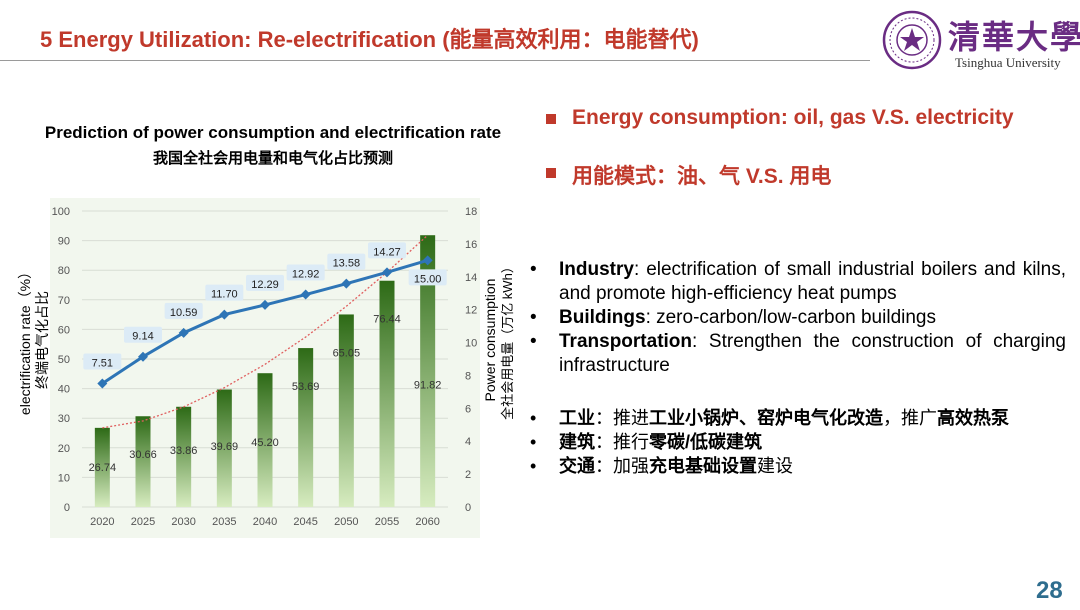 The width and height of the screenshot is (1080, 610). What do you see at coordinates (306, 387) in the screenshot?
I see `bar-value-label: 53.69` at bounding box center [306, 387].